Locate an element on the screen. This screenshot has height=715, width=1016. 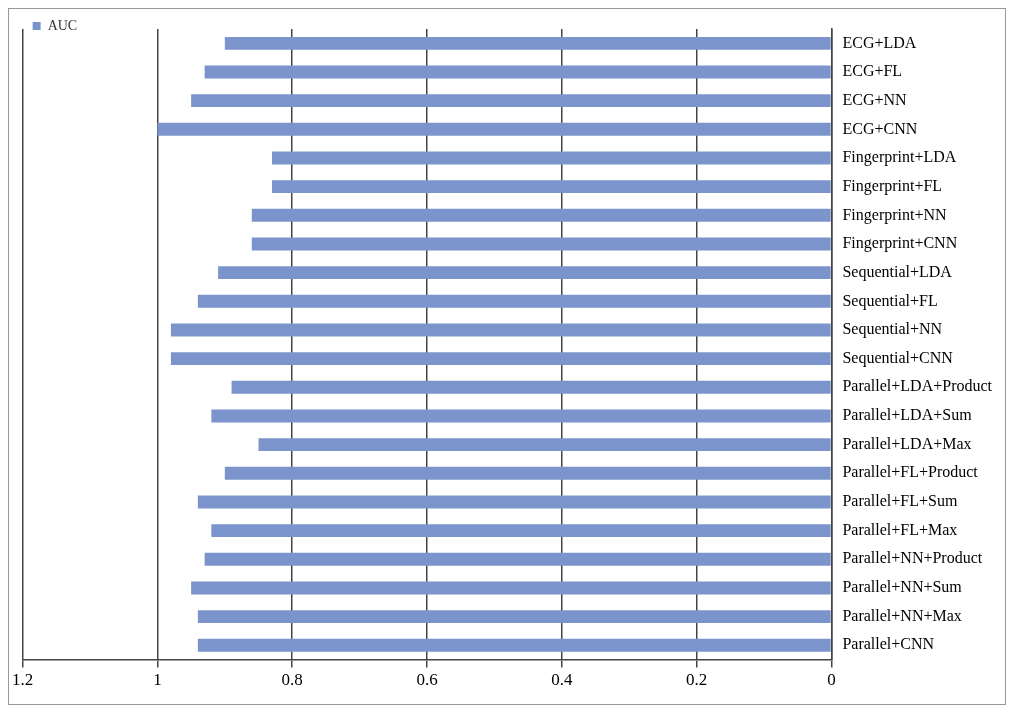
x-tick-label: 0.6 is located at coordinates (427, 680).